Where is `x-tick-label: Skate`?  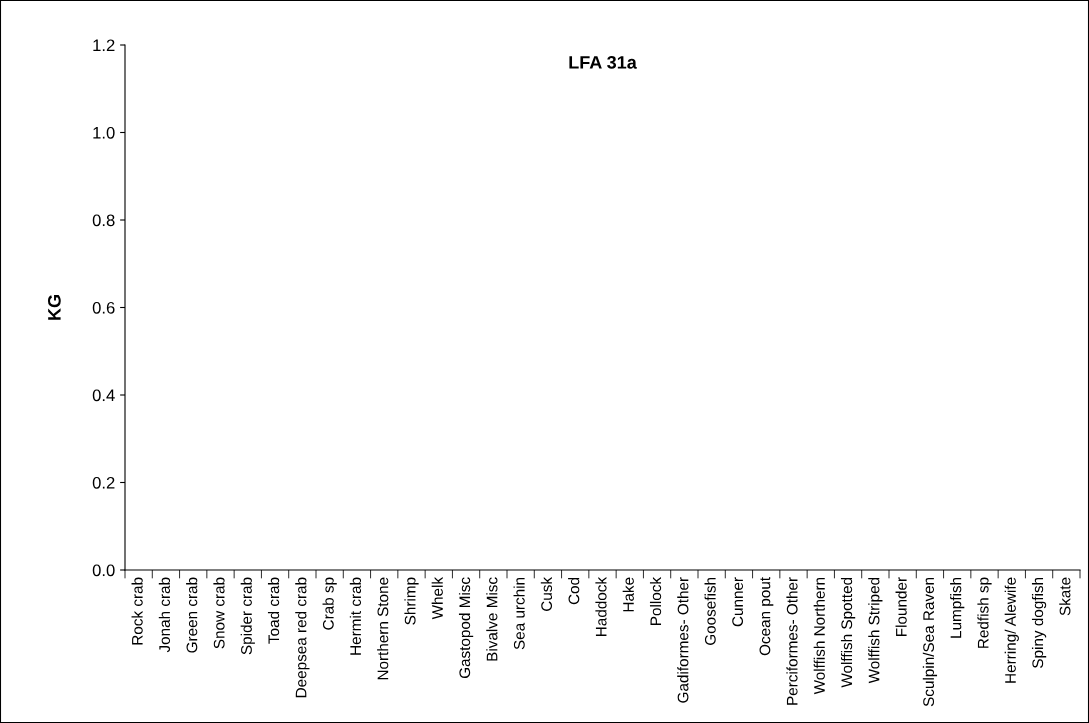 x-tick-label: Skate is located at coordinates (1065, 596).